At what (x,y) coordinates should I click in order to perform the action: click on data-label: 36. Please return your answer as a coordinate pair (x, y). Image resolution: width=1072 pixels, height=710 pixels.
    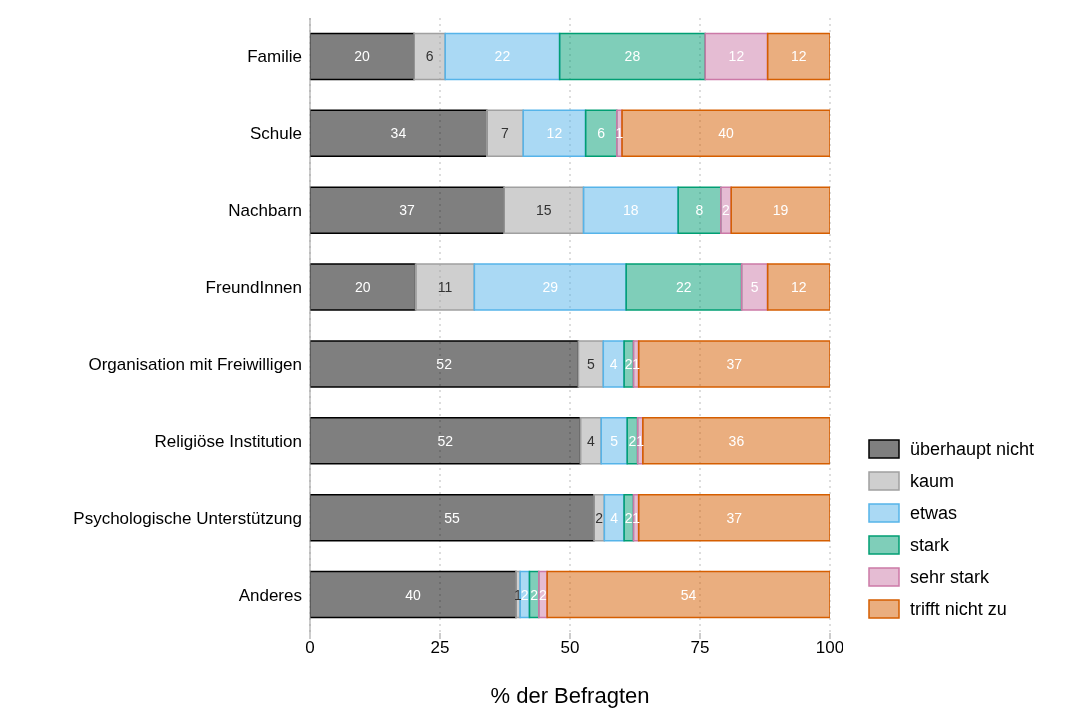
    Looking at the image, I should click on (736, 440).